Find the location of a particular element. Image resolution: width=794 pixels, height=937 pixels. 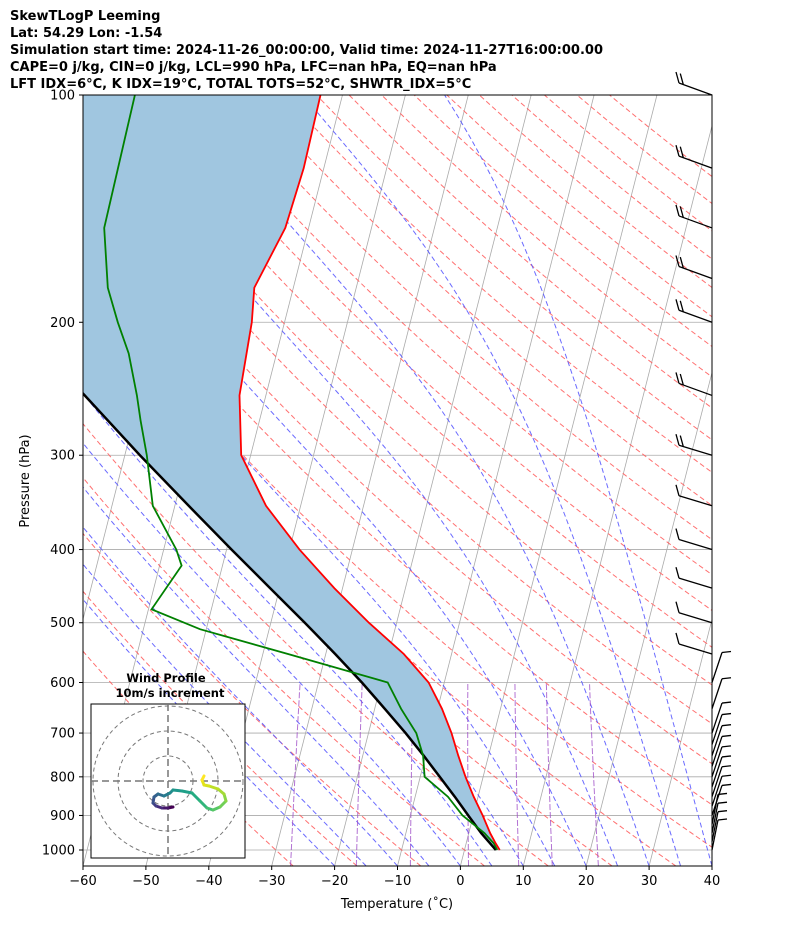

hodograph-subtitle: 10m/s increment is located at coordinates (170, 693).